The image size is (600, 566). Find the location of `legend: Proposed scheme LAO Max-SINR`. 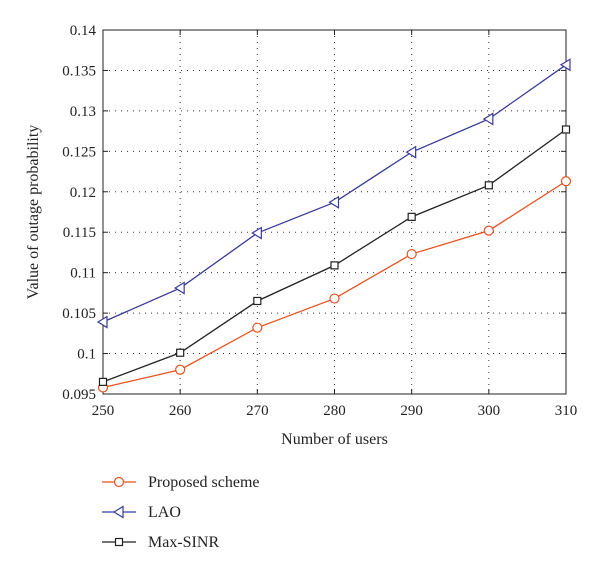

legend: Proposed scheme LAO Max-SINR is located at coordinates (181, 512).